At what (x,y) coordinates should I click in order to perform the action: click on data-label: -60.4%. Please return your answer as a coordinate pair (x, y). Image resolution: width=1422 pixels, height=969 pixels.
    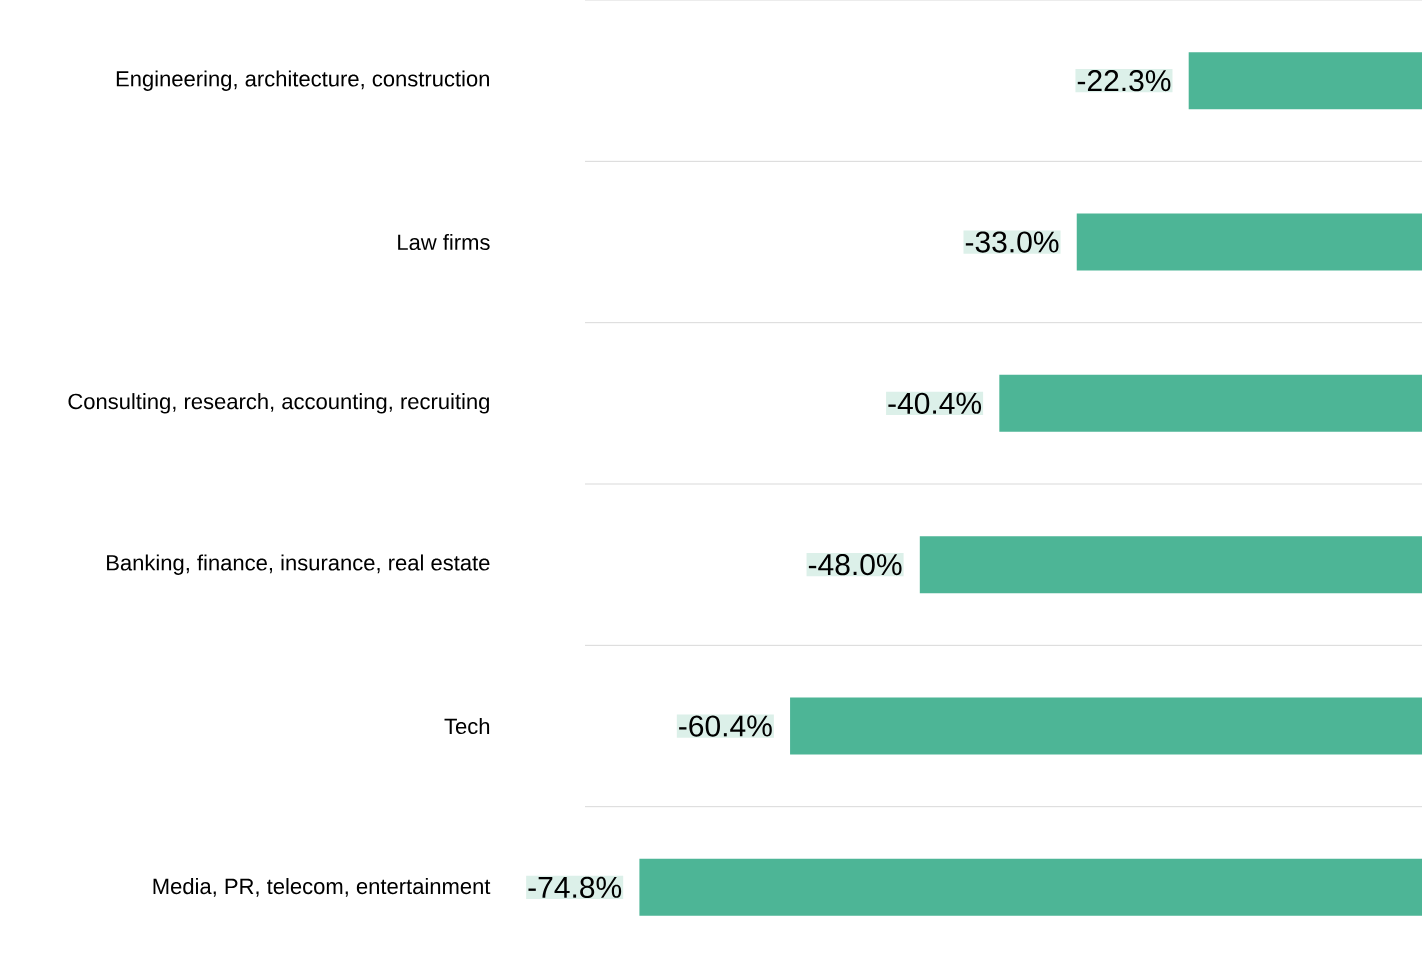
    Looking at the image, I should click on (725, 726).